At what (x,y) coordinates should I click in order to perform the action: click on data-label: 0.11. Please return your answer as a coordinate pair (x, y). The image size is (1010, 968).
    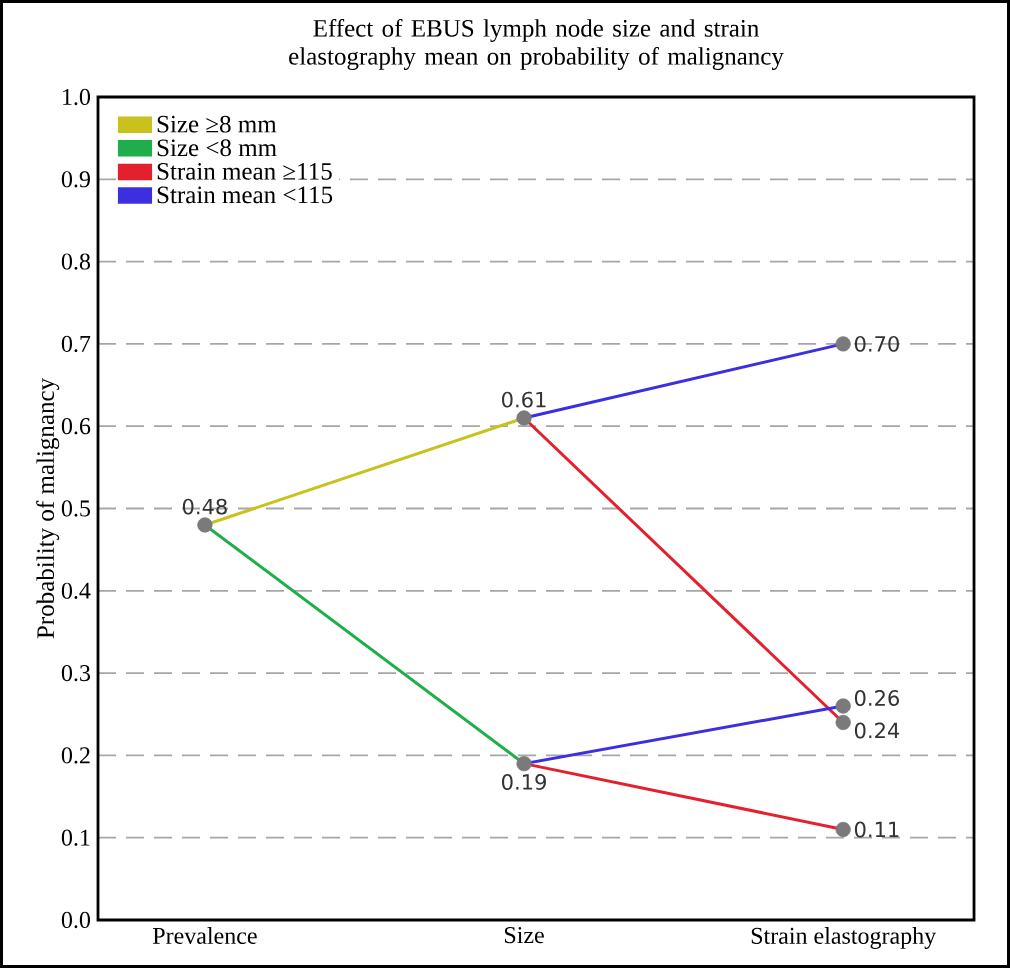
    Looking at the image, I should click on (876, 829).